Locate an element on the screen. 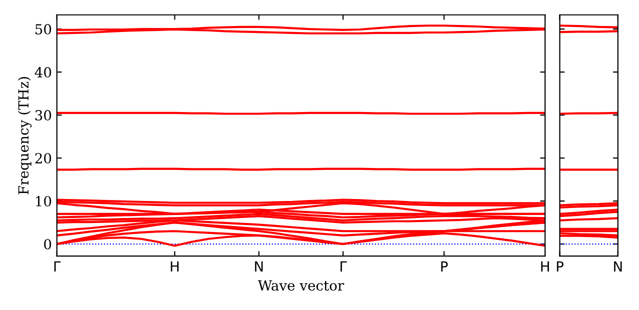  y-tick-label: 10 is located at coordinates (44, 201).